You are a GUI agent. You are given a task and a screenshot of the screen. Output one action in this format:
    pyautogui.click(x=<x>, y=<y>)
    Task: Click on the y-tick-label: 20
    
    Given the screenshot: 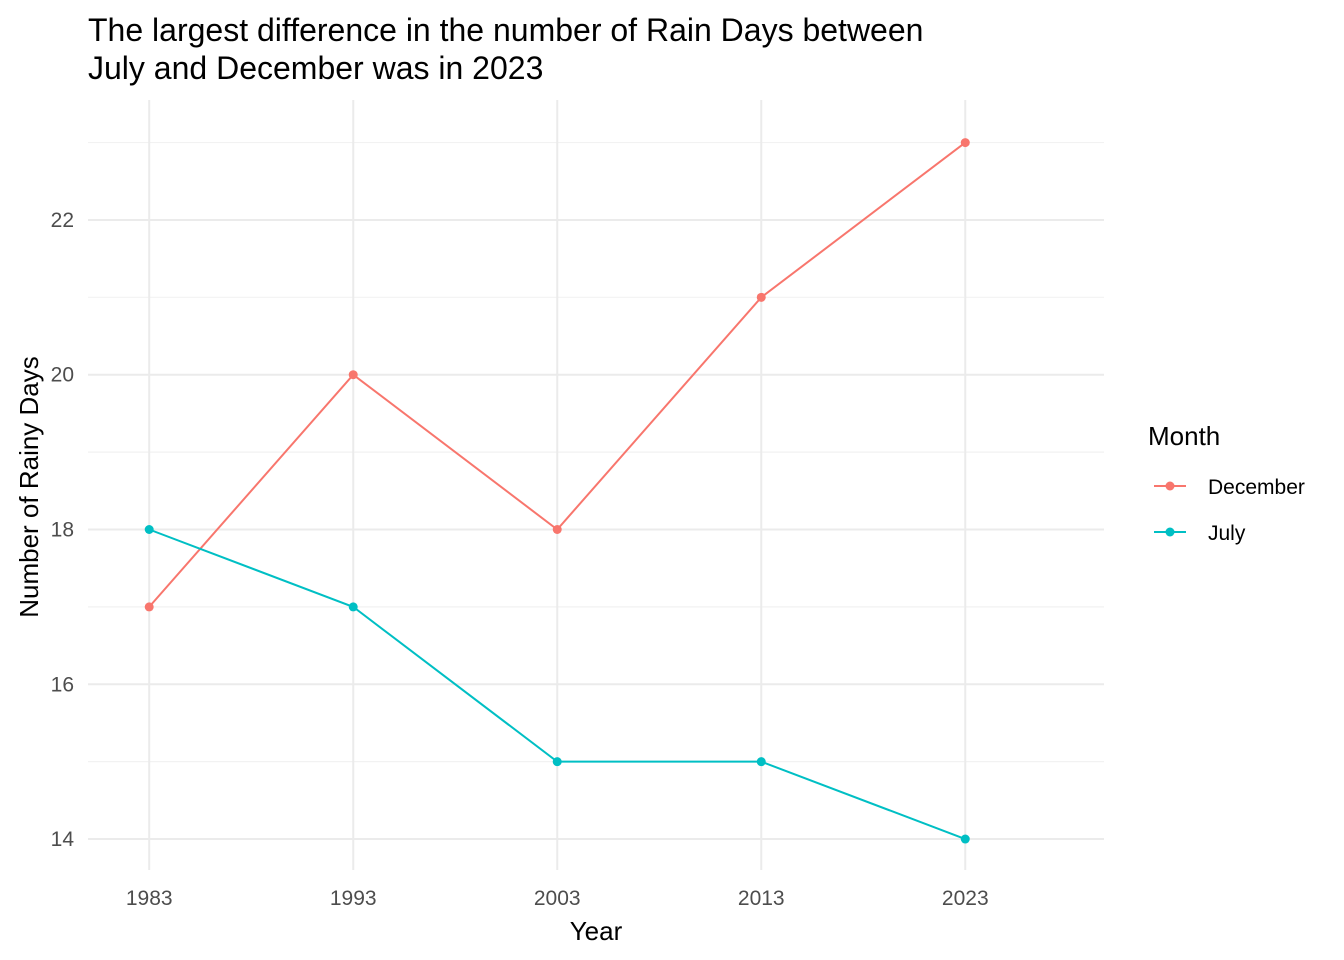 What is the action you would take?
    pyautogui.click(x=62, y=375)
    